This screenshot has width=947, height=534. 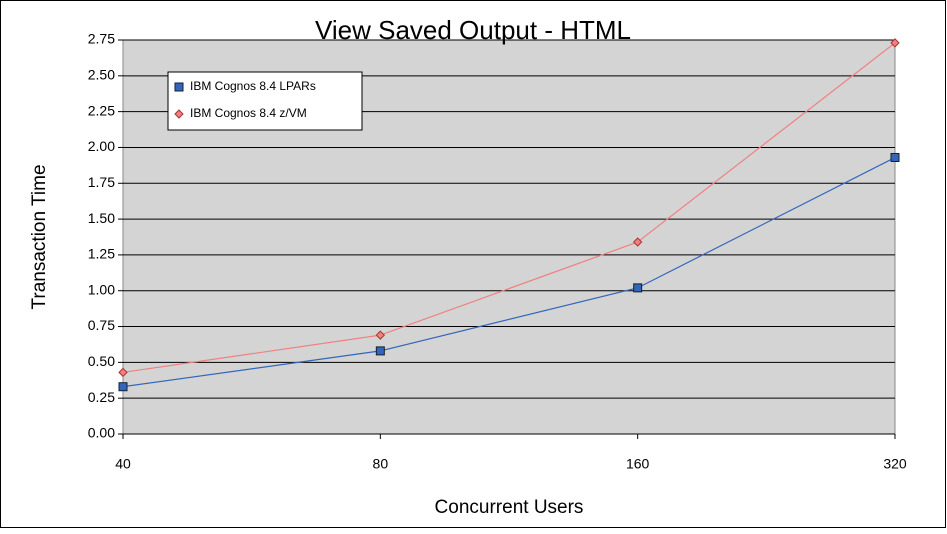 What do you see at coordinates (101, 110) in the screenshot?
I see `y-tick-label: 2.25` at bounding box center [101, 110].